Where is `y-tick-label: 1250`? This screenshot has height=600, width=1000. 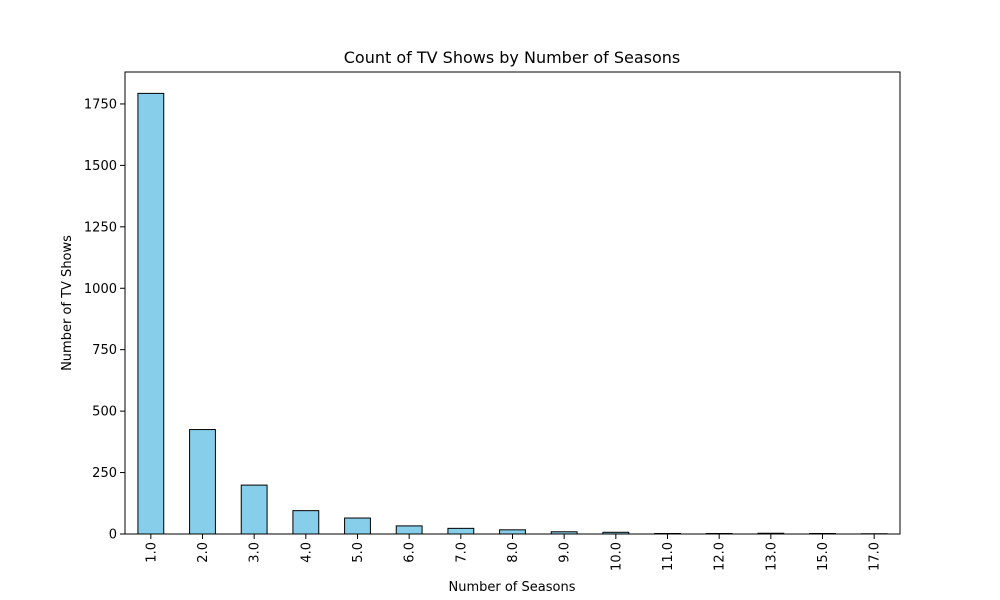 y-tick-label: 1250 is located at coordinates (100, 227).